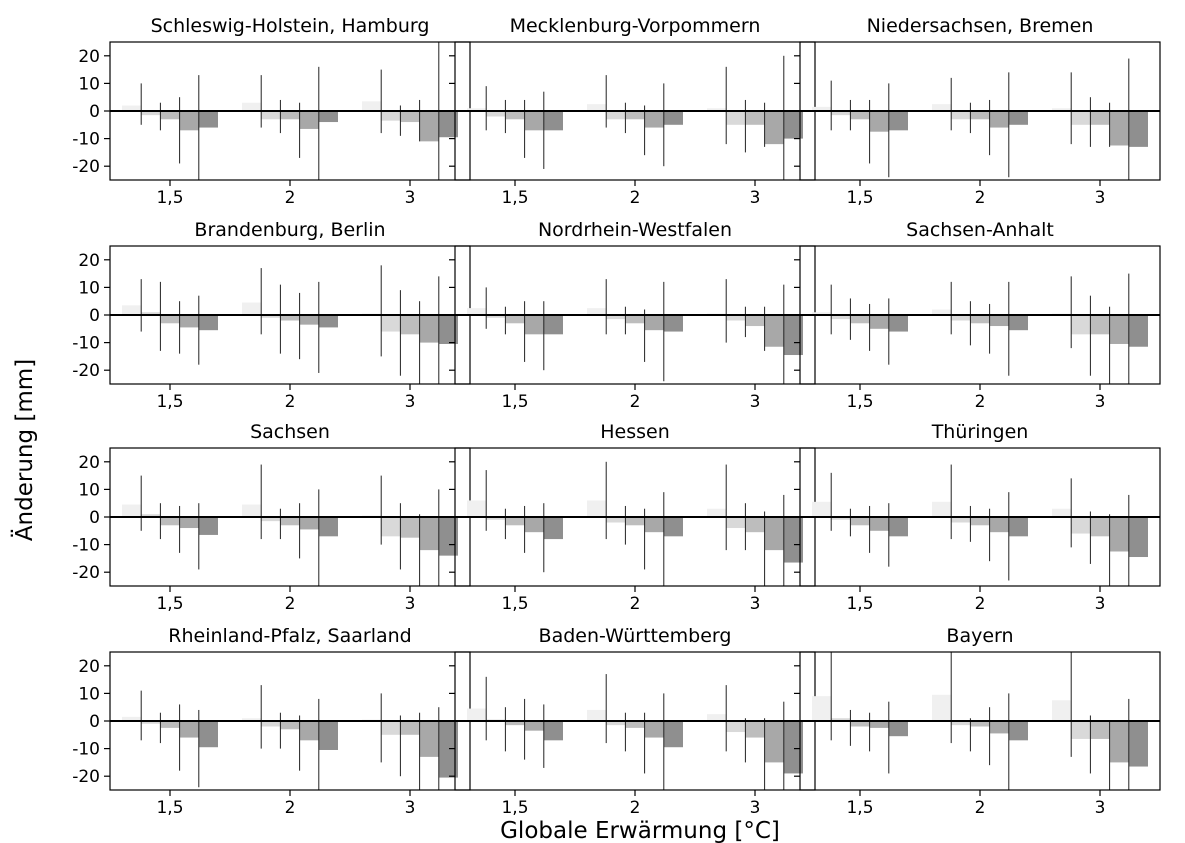 Image resolution: width=1185 pixels, height=843 pixels. What do you see at coordinates (24, 450) in the screenshot?
I see `y-axis-label: Änderung [mm]` at bounding box center [24, 450].